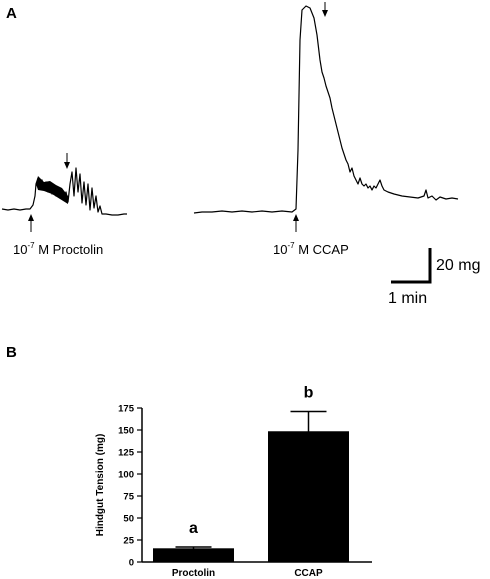 The image size is (490, 579). I want to click on proctolin-dose-unit: M, so click(44, 249).